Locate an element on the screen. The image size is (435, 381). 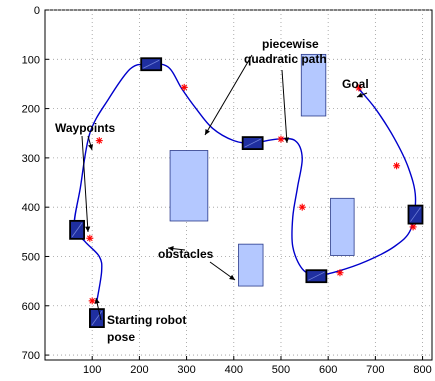
y-tick-label: 0 is located at coordinates (37, 11).